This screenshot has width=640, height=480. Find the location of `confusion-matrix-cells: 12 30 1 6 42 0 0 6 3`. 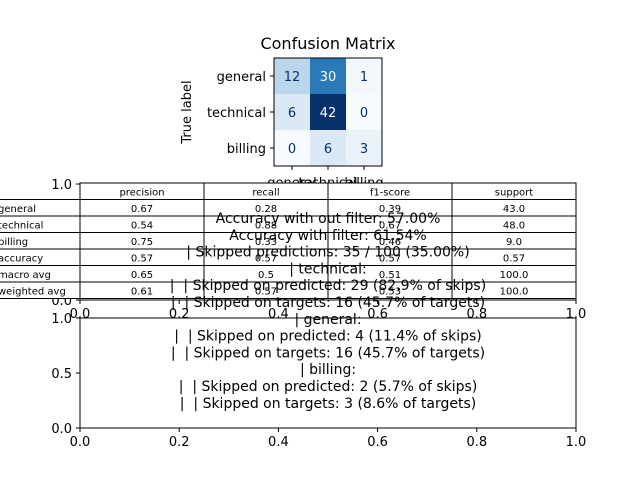

confusion-matrix-cells: 12 30 1 6 42 0 0 6 3 is located at coordinates (328, 112).